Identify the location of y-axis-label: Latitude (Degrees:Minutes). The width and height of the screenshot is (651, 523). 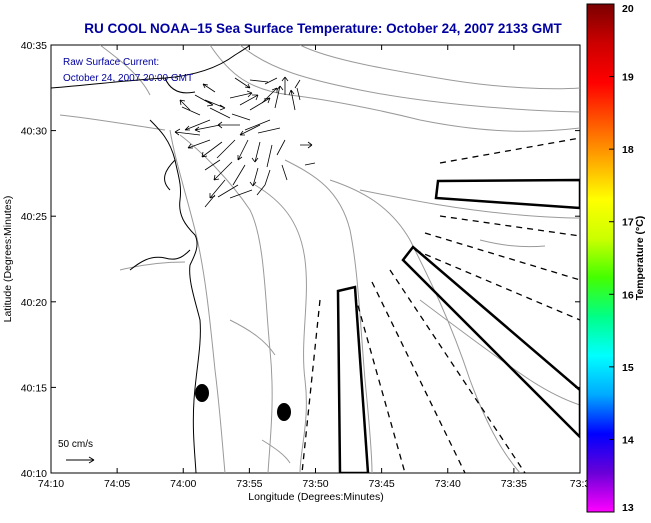
(8, 259).